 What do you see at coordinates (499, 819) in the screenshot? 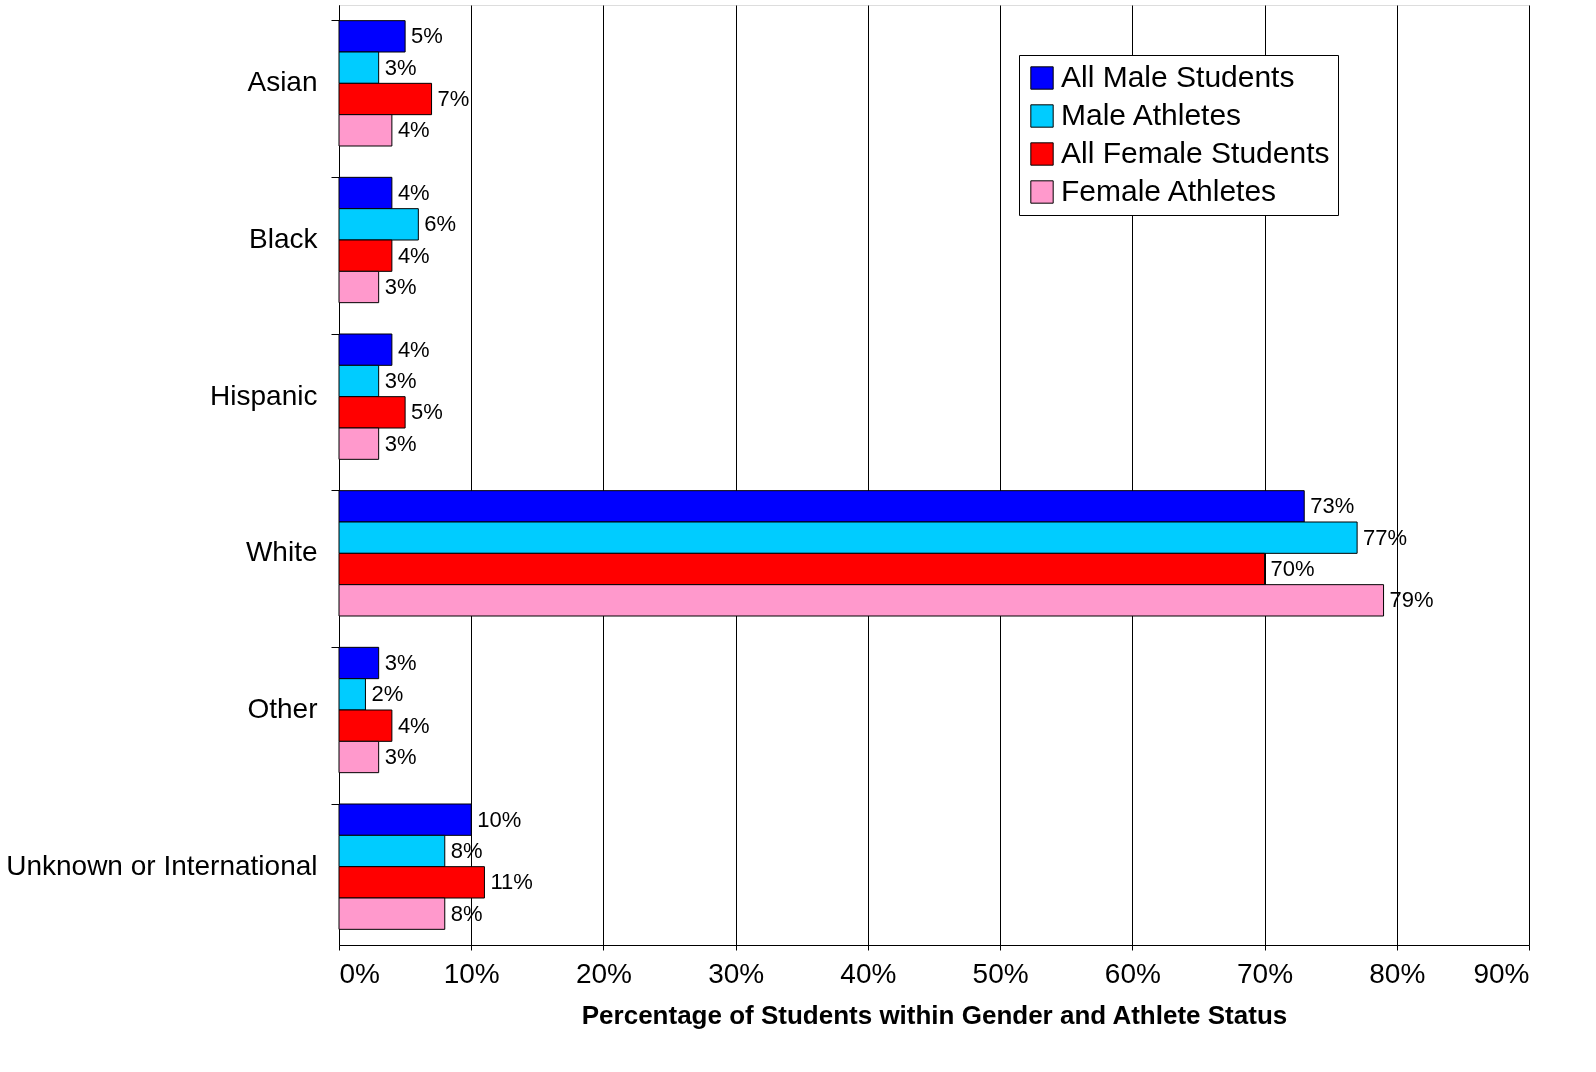
I see `data-label: 10%` at bounding box center [499, 819].